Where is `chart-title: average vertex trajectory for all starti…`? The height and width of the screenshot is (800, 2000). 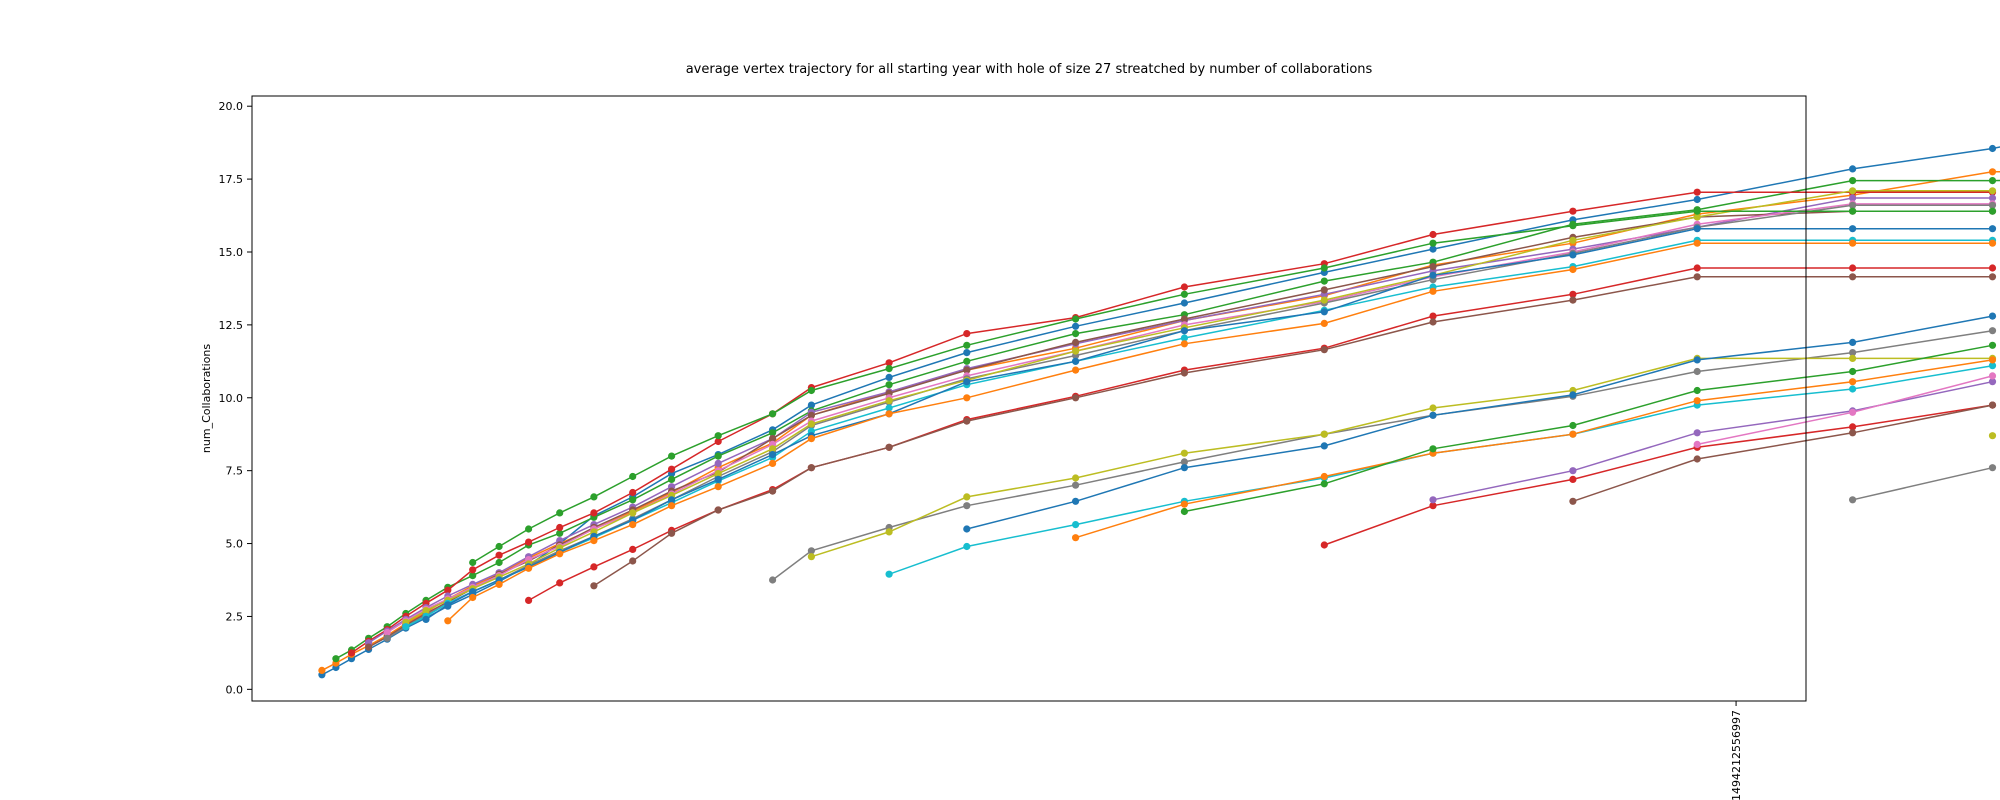
chart-title: average vertex trajectory for all starti… is located at coordinates (1029, 69).